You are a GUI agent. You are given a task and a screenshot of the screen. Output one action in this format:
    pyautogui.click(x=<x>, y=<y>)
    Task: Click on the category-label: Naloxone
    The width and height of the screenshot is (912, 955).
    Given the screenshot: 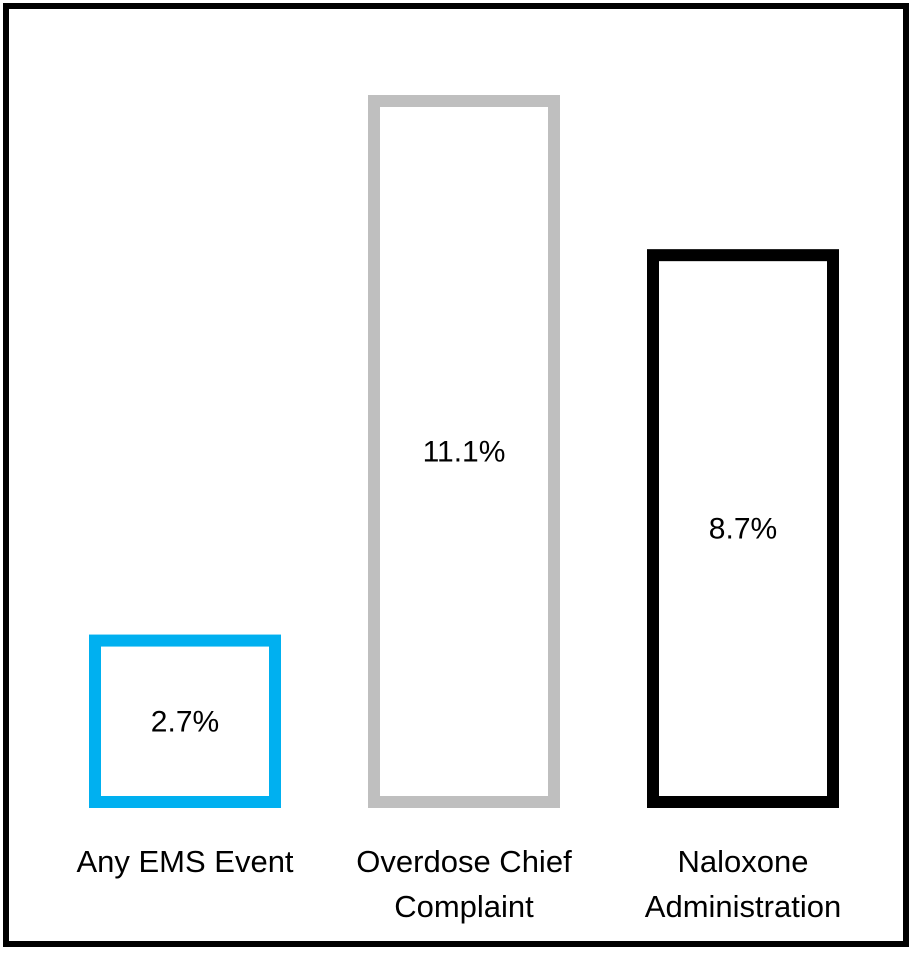 What is the action you would take?
    pyautogui.click(x=743, y=861)
    